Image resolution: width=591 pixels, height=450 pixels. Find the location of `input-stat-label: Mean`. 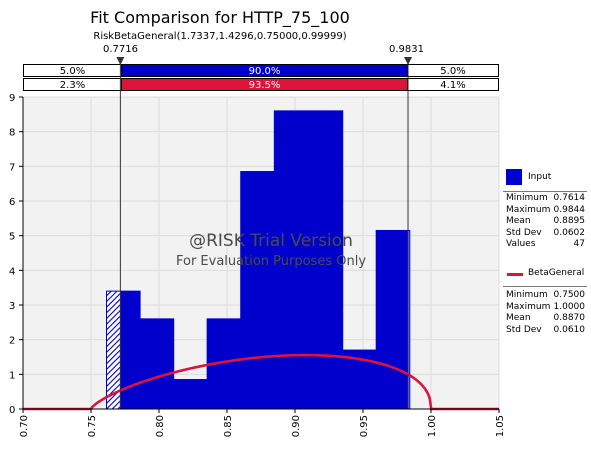

input-stat-label: Mean is located at coordinates (518, 221).